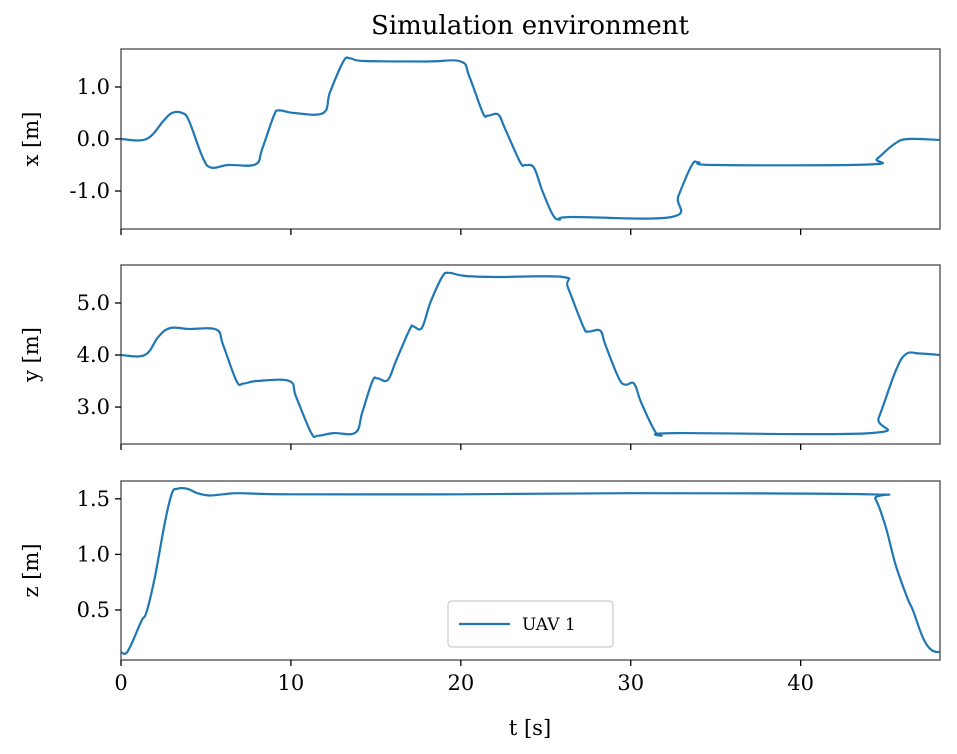 The width and height of the screenshot is (957, 754). What do you see at coordinates (93, 355) in the screenshot?
I see `y-tick-label: 4.0` at bounding box center [93, 355].